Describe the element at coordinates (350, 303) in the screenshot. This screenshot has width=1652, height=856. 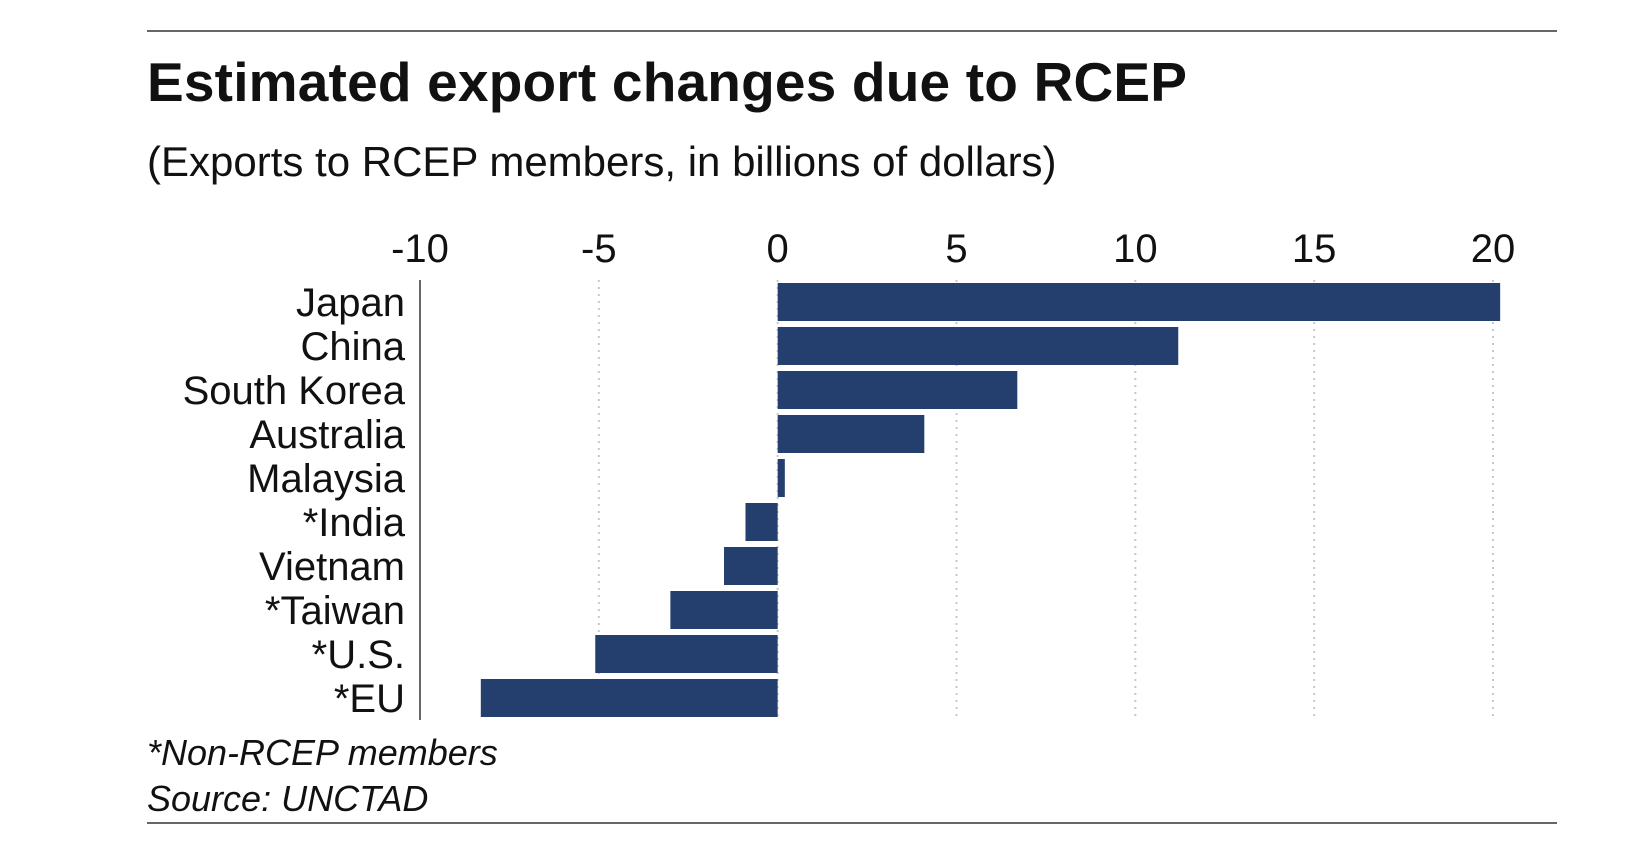
I see `category-label: Japan` at that location.